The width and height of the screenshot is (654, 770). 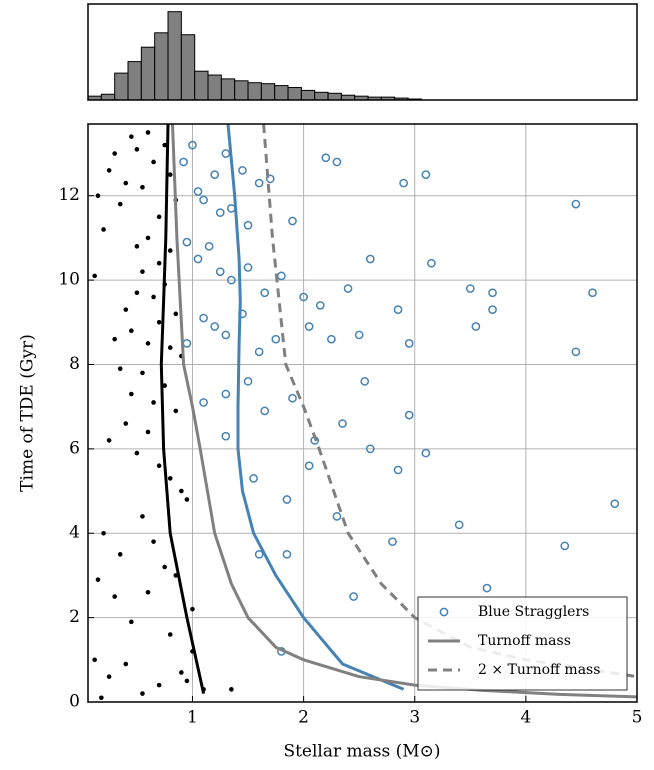 What do you see at coordinates (414, 718) in the screenshot?
I see `x-tick-label: 3` at bounding box center [414, 718].